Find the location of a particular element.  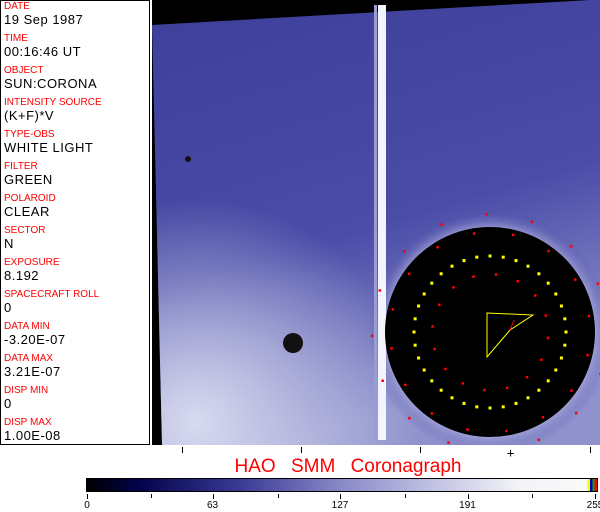

field-sector: SECTOR N is located at coordinates (76, 238).